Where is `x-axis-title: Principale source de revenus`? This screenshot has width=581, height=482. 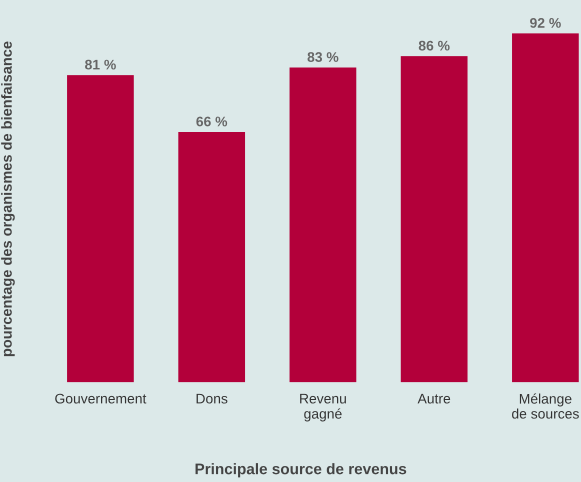 x-axis-title: Principale source de revenus is located at coordinates (301, 470).